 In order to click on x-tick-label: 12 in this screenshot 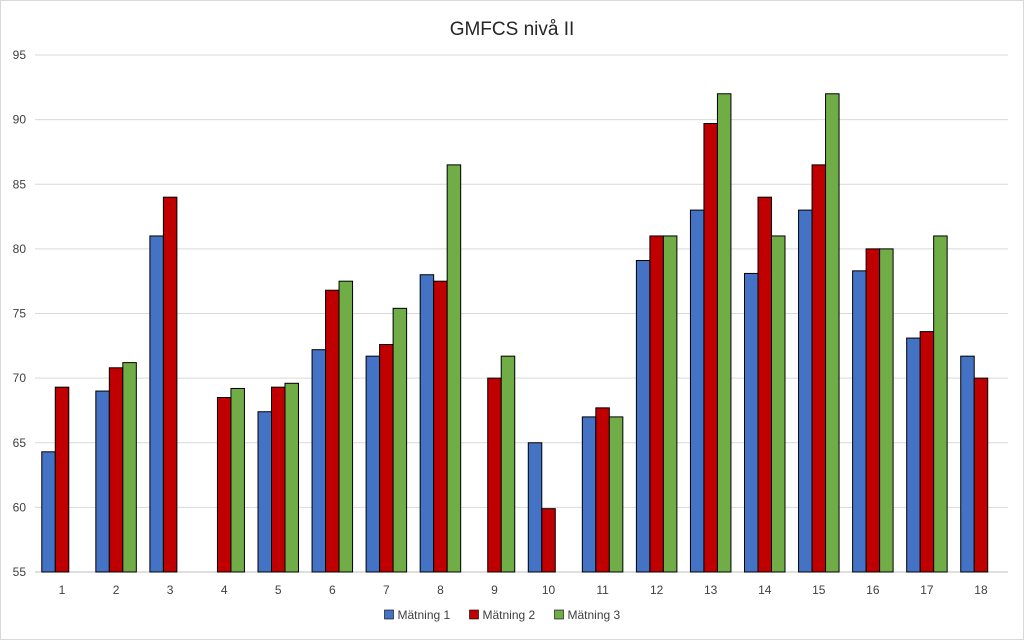, I will do `click(657, 590)`.